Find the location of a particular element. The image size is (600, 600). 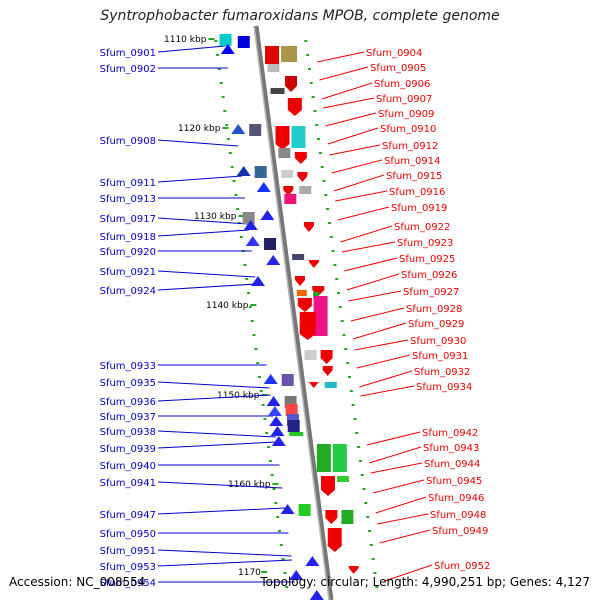

forward-gene-label: Sfum_0936 is located at coordinates (128, 402).